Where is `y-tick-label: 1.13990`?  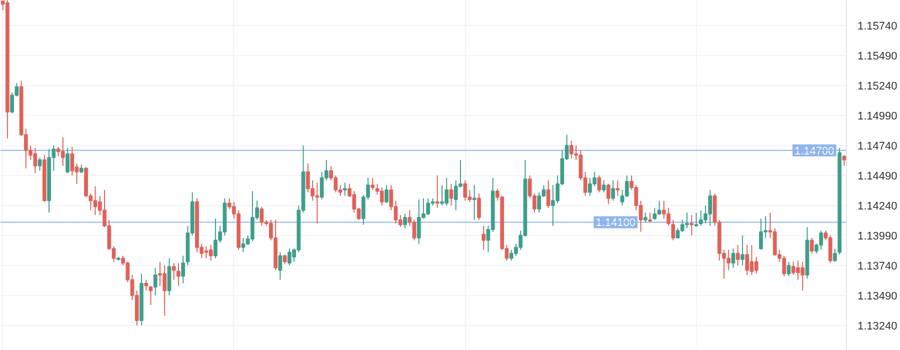 y-tick-label: 1.13990 is located at coordinates (878, 236).